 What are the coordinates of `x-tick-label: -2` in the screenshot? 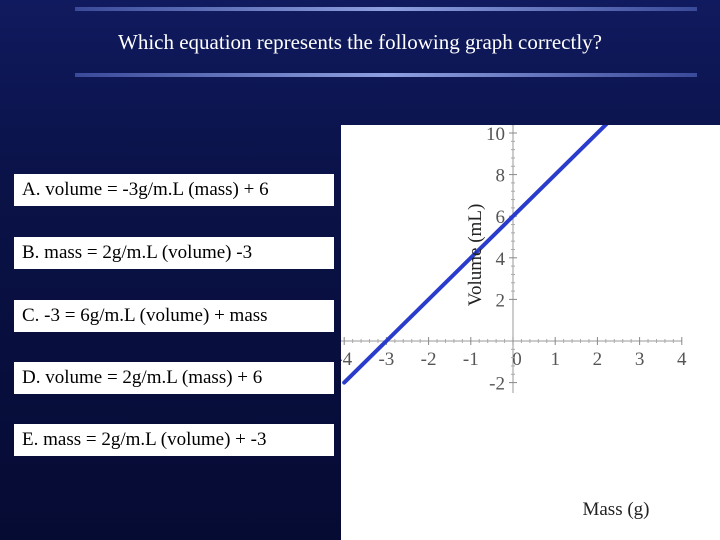 It's located at (429, 359).